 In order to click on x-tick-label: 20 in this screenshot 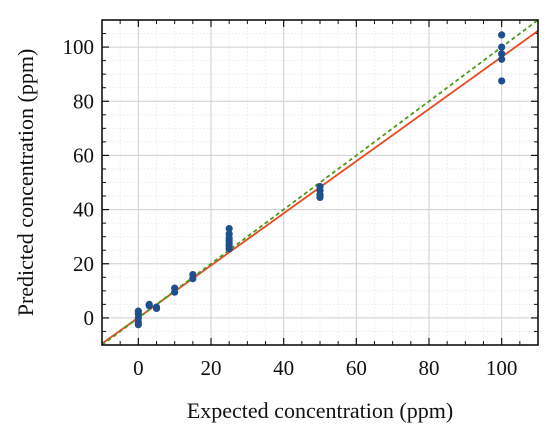, I will do `click(211, 368)`.